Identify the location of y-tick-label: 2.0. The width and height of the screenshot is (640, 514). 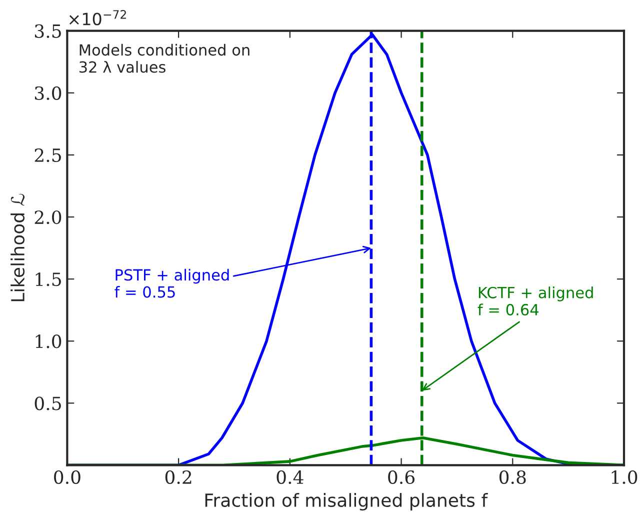
(48, 217).